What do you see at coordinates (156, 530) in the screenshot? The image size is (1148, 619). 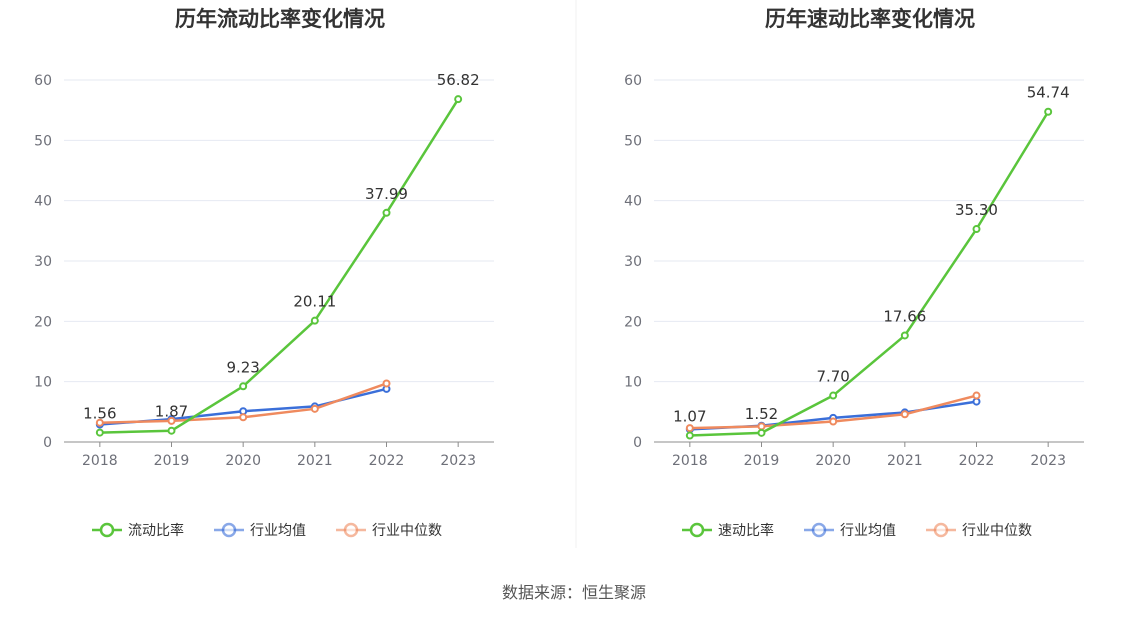 I see `legend-label: 流动比率` at bounding box center [156, 530].